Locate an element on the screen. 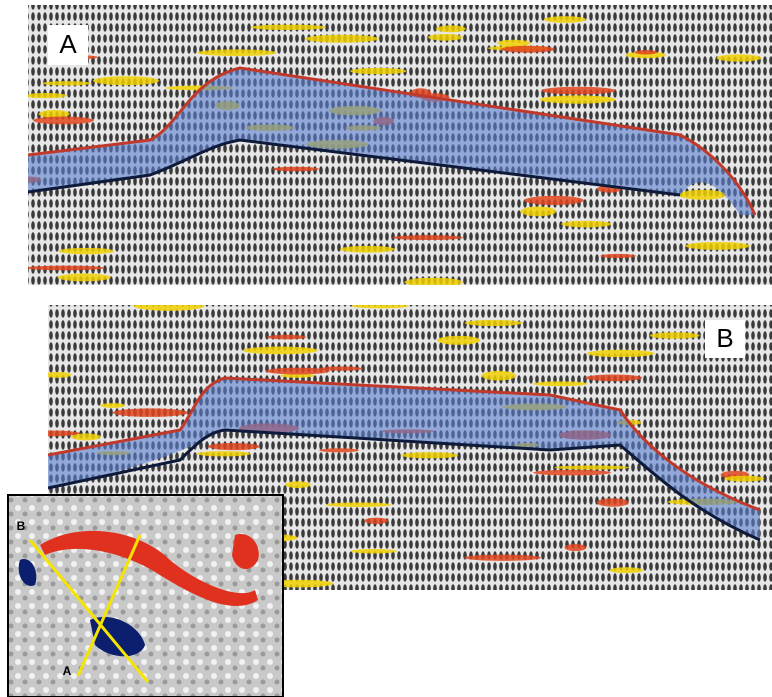 Image resolution: width=772 pixels, height=697 pixels. inset-label: B is located at coordinates (21, 526).